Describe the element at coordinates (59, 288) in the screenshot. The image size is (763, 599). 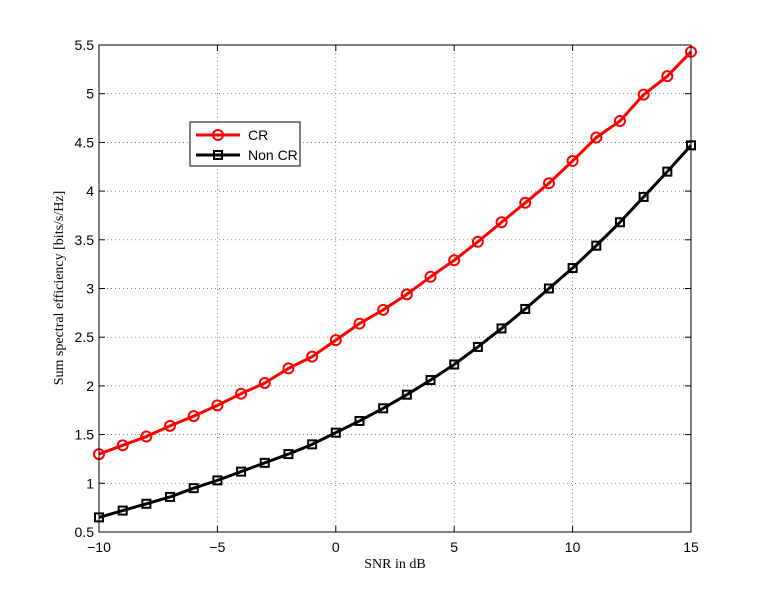
I see `y-axis-label: Sum spectral efficiency [bits/s/Hz]` at that location.